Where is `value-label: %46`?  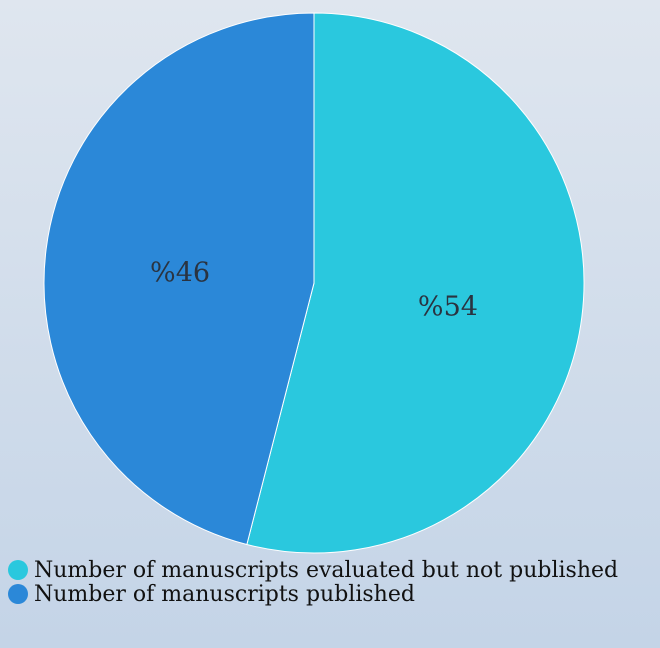
value-label: %46 is located at coordinates (180, 273).